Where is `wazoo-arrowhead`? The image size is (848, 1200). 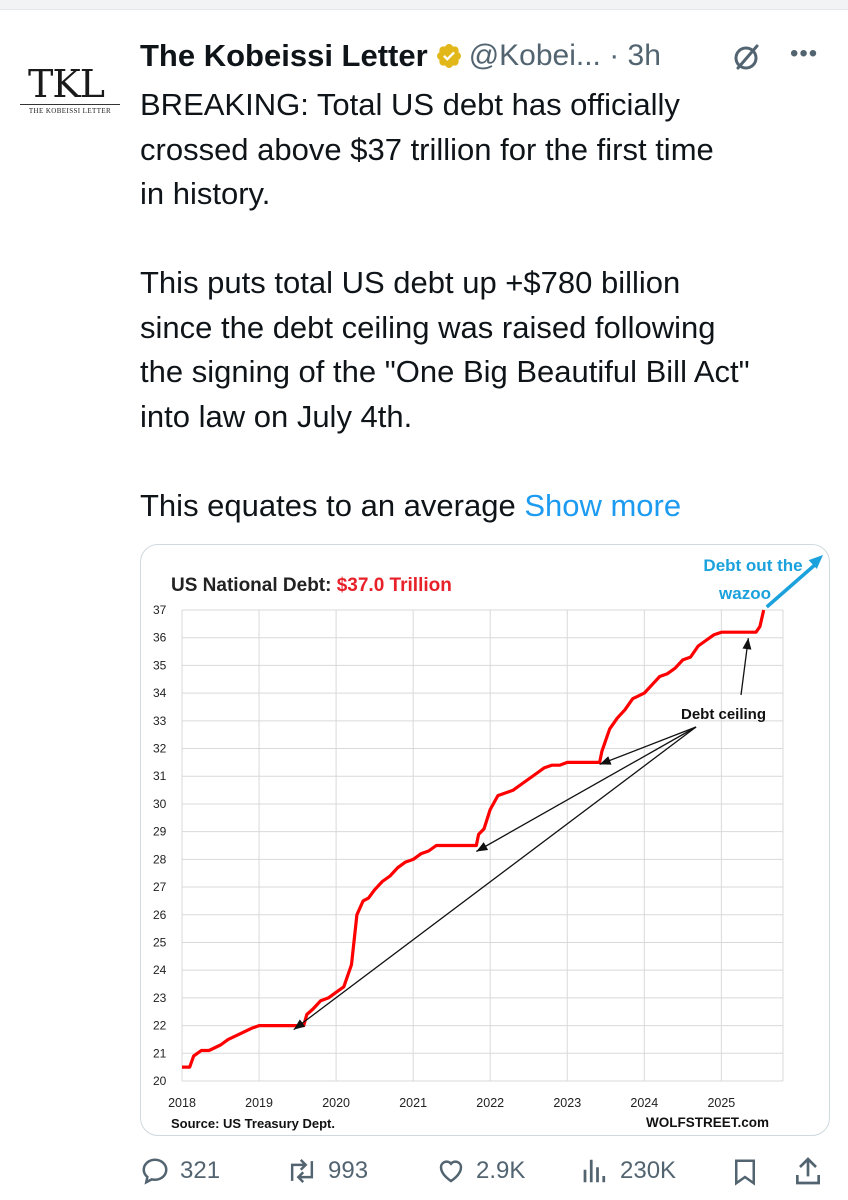 wazoo-arrowhead is located at coordinates (815, 562).